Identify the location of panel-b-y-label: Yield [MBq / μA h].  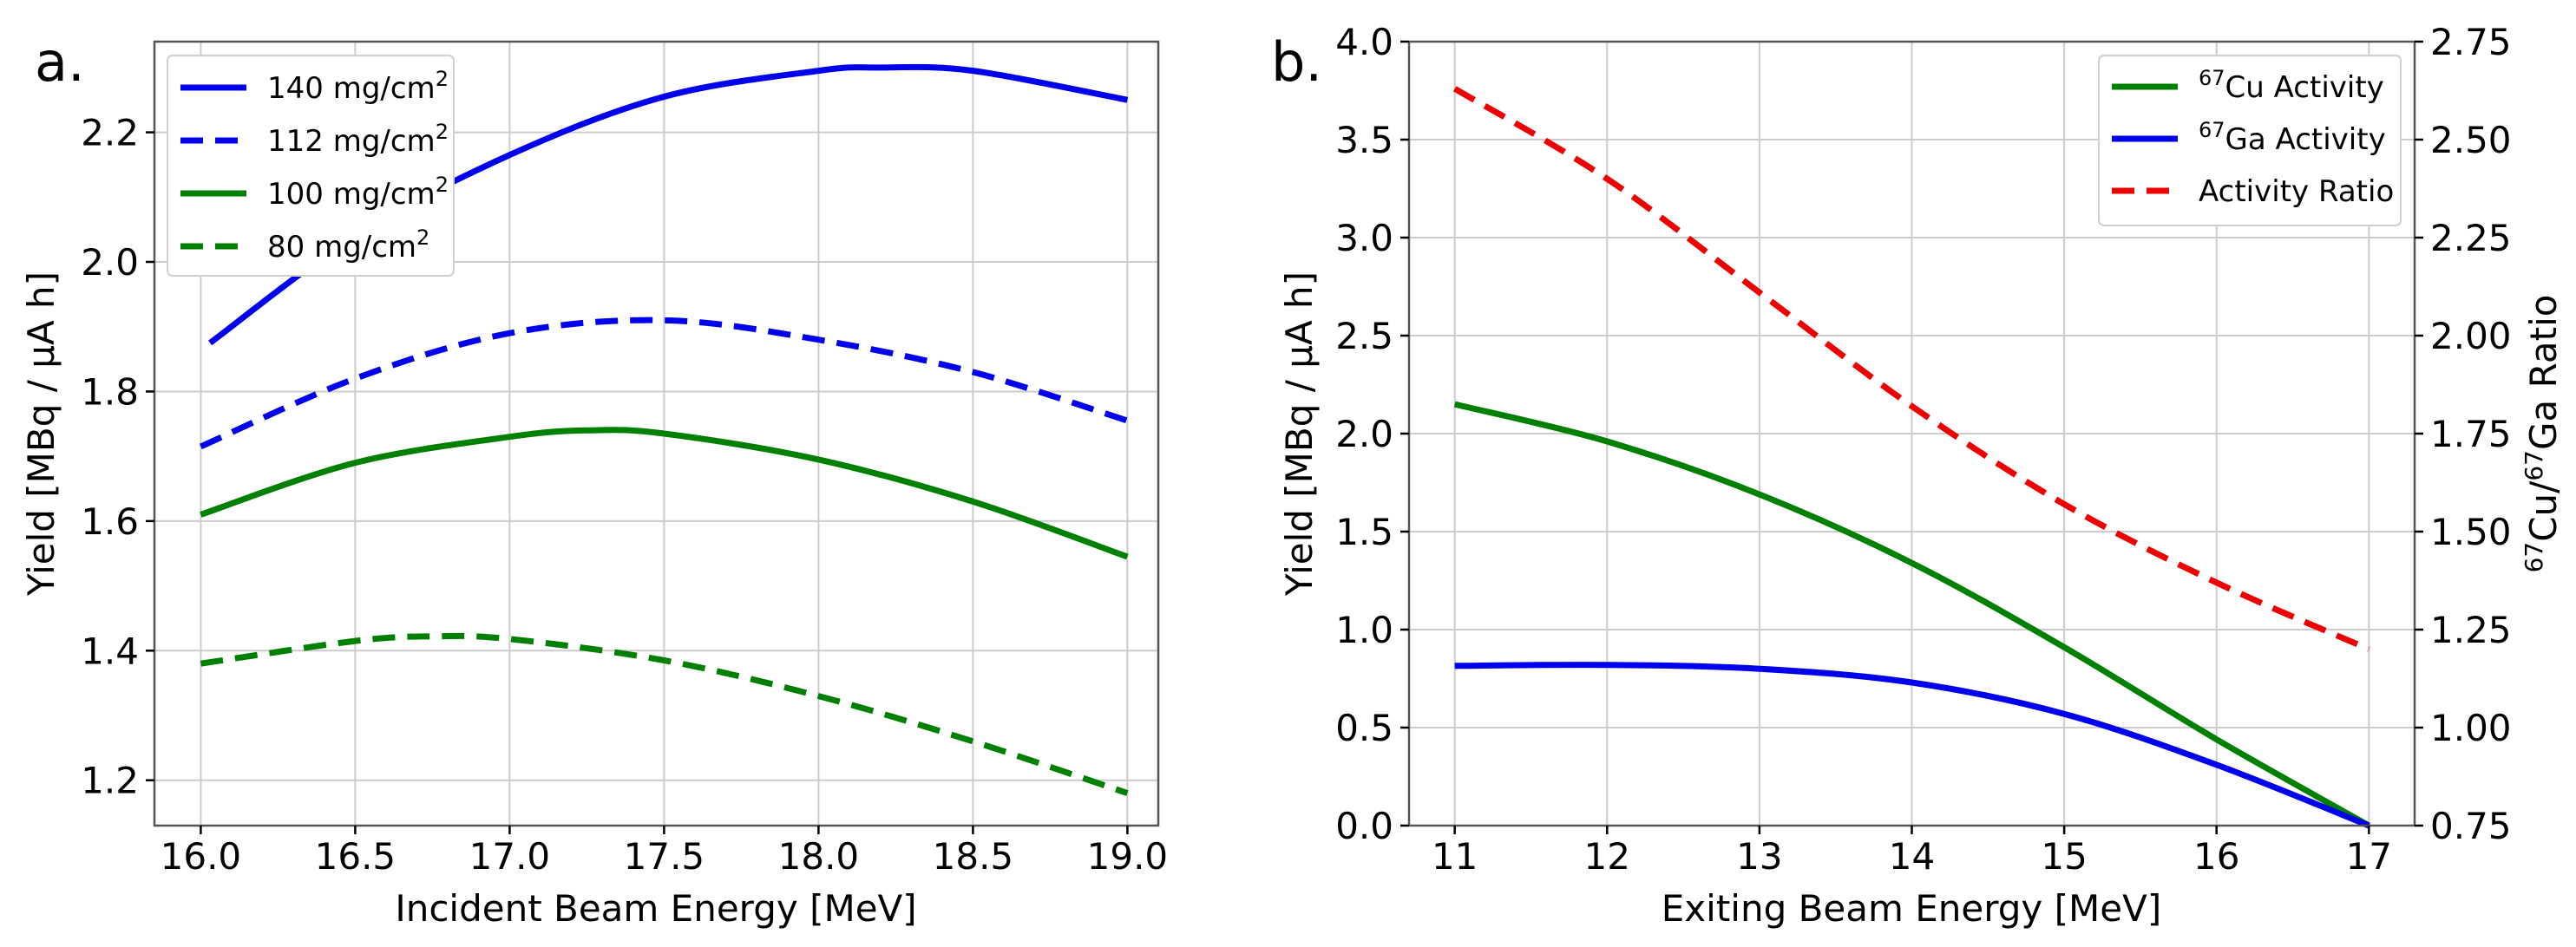
(1299, 434).